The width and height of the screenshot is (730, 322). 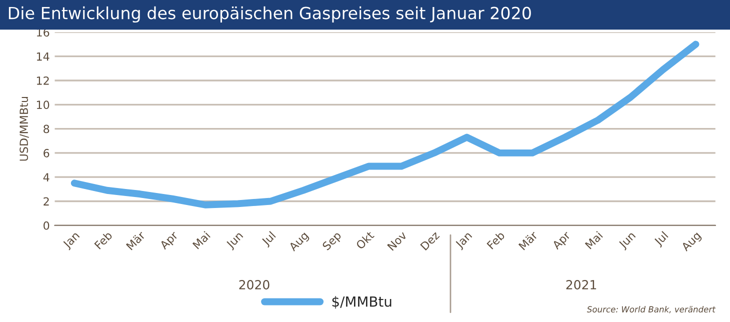 What do you see at coordinates (365, 240) in the screenshot?
I see `x-tick-label: Okt` at bounding box center [365, 240].